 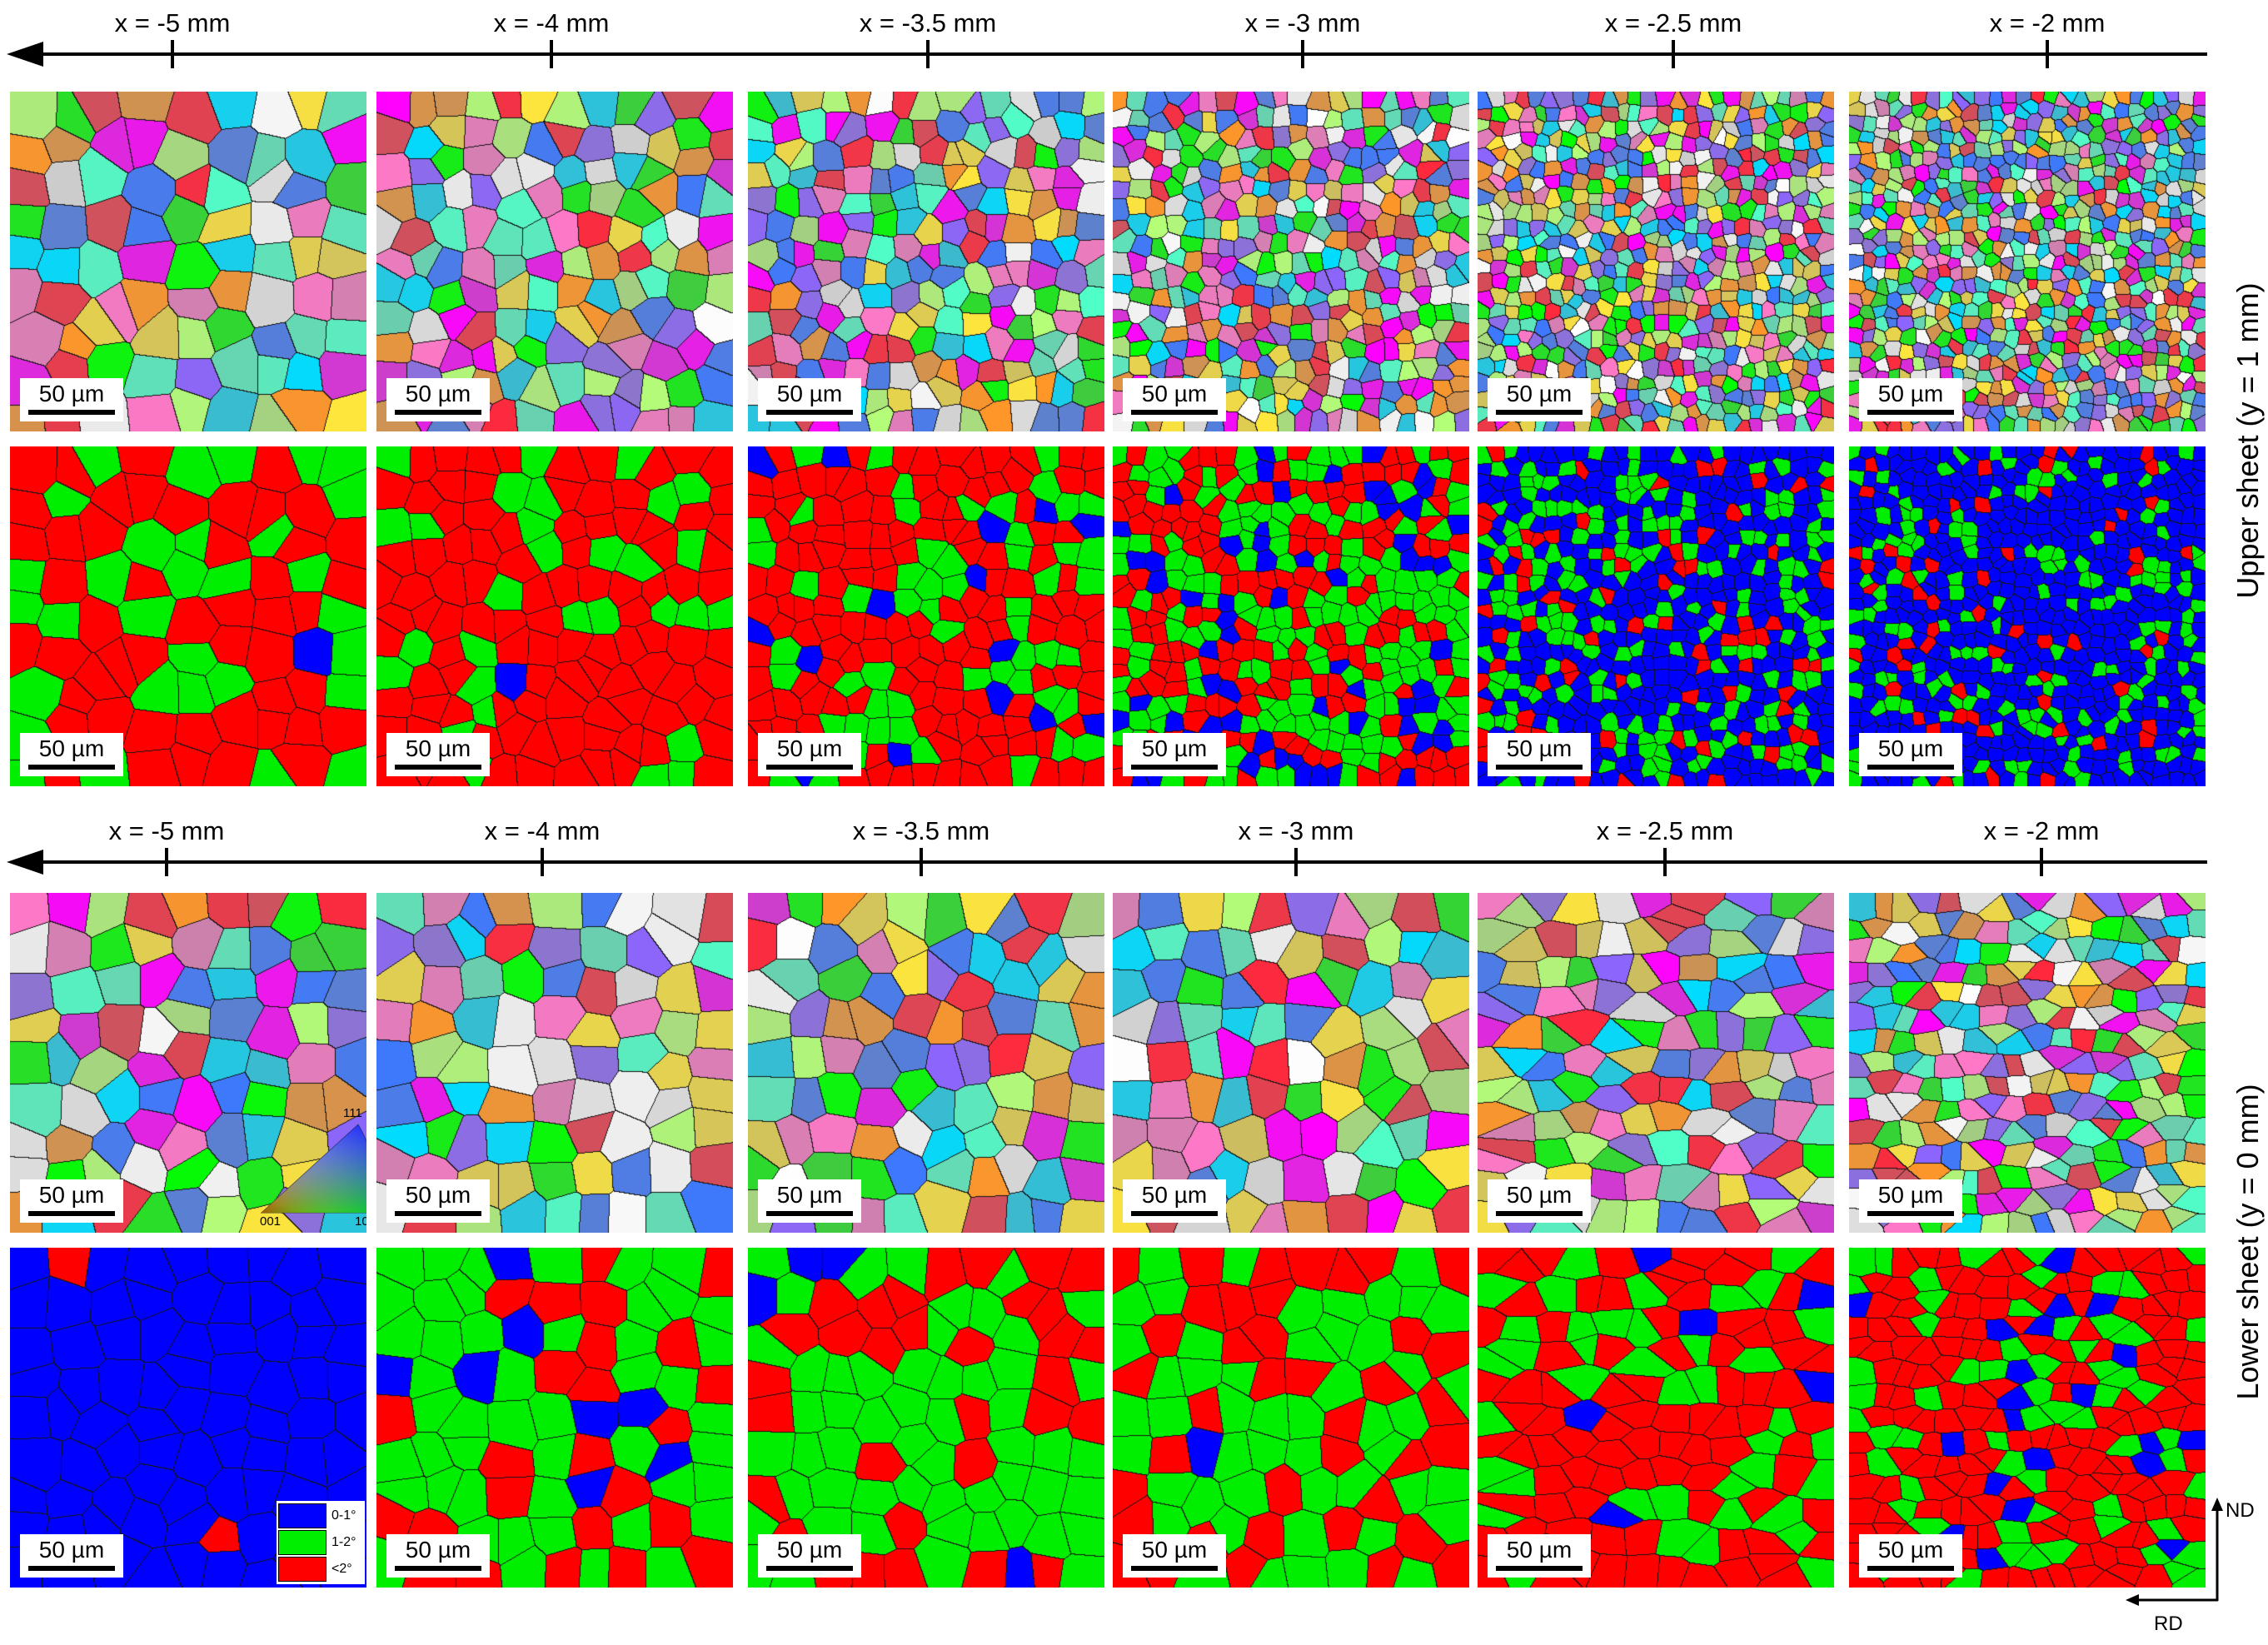 I want to click on upper-position-axis, so click(x=1107, y=54).